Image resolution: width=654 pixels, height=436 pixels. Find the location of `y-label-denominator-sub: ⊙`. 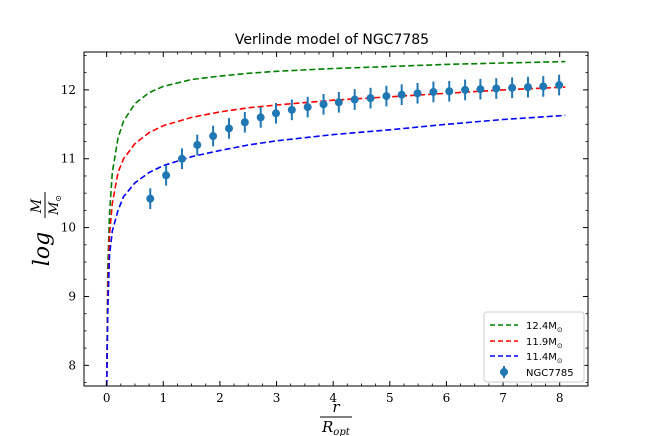

y-label-denominator-sub: ⊙ is located at coordinates (58, 198).